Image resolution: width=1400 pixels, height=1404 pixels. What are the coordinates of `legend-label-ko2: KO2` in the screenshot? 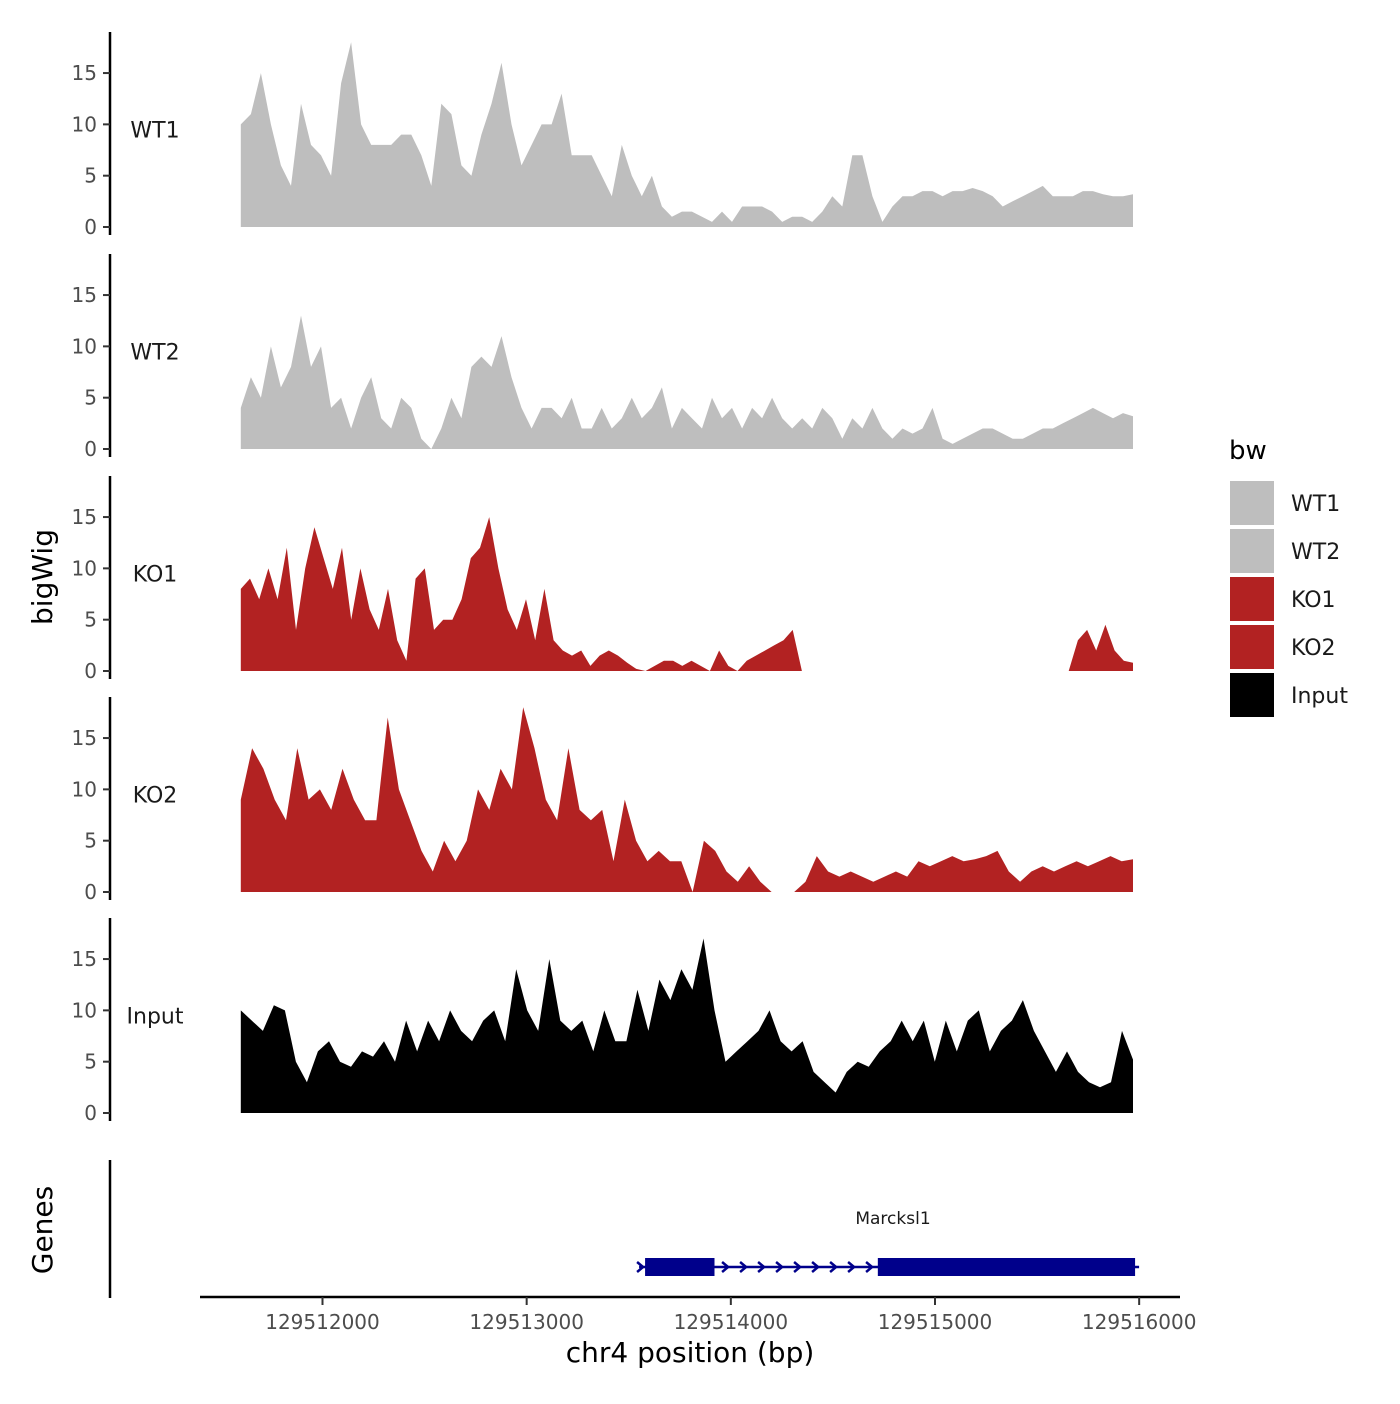 It's located at (1313, 648).